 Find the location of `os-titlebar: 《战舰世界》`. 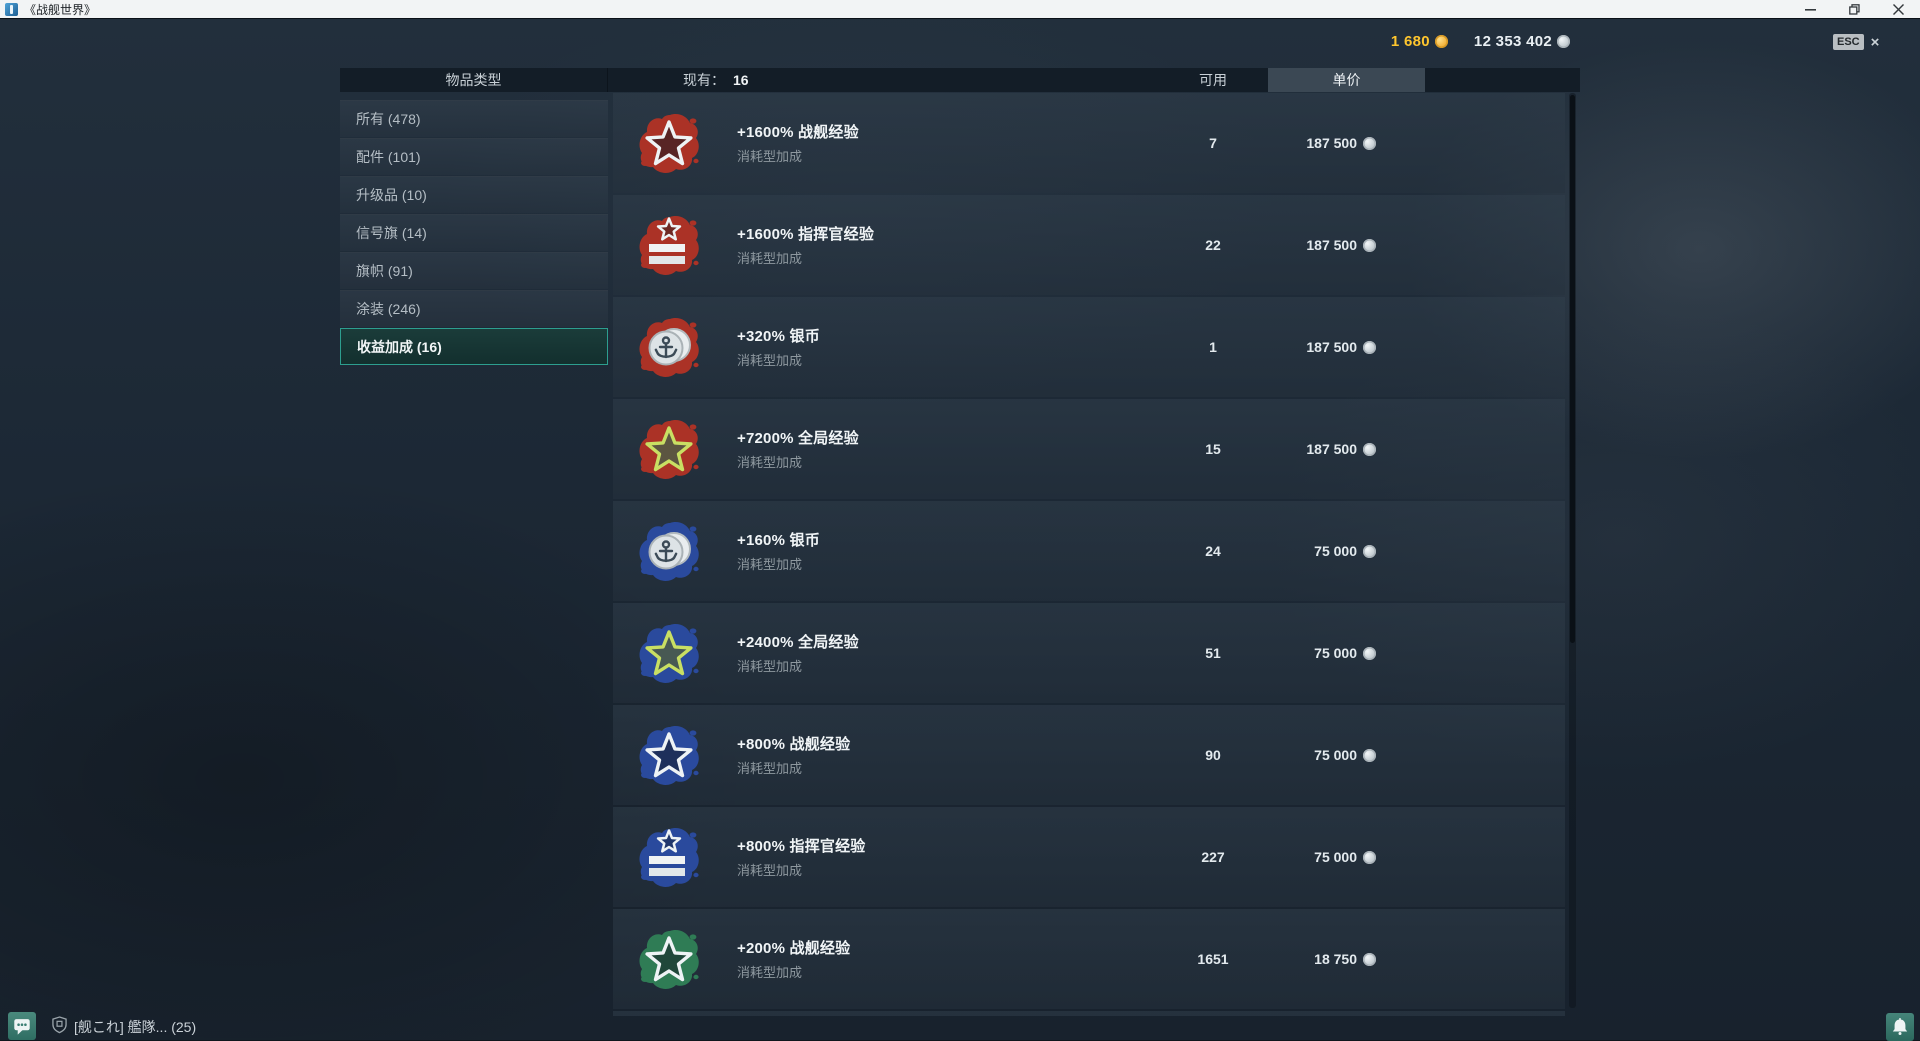

os-titlebar: 《战舰世界》 is located at coordinates (960, 9).